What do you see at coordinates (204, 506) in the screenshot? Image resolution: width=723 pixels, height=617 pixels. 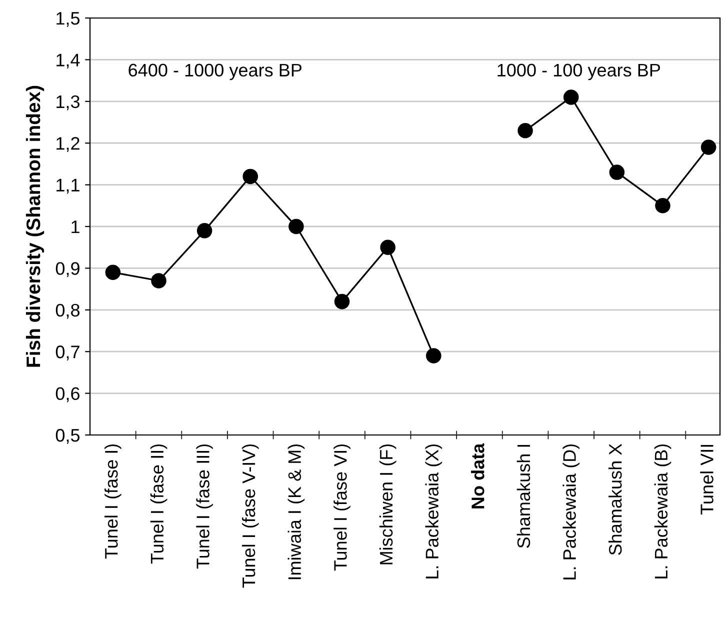 I see `x-tick-label: Tunel I (fase III)` at bounding box center [204, 506].